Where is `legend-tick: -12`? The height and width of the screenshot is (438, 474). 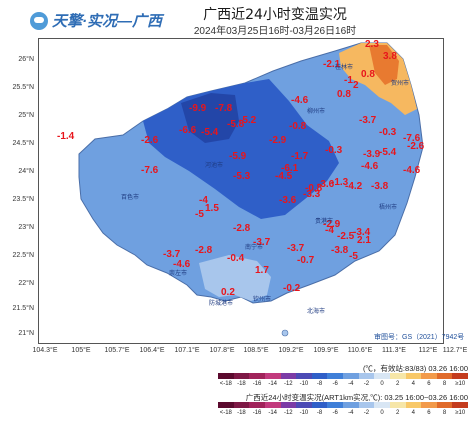 legend-tick: -12 is located at coordinates (288, 413).